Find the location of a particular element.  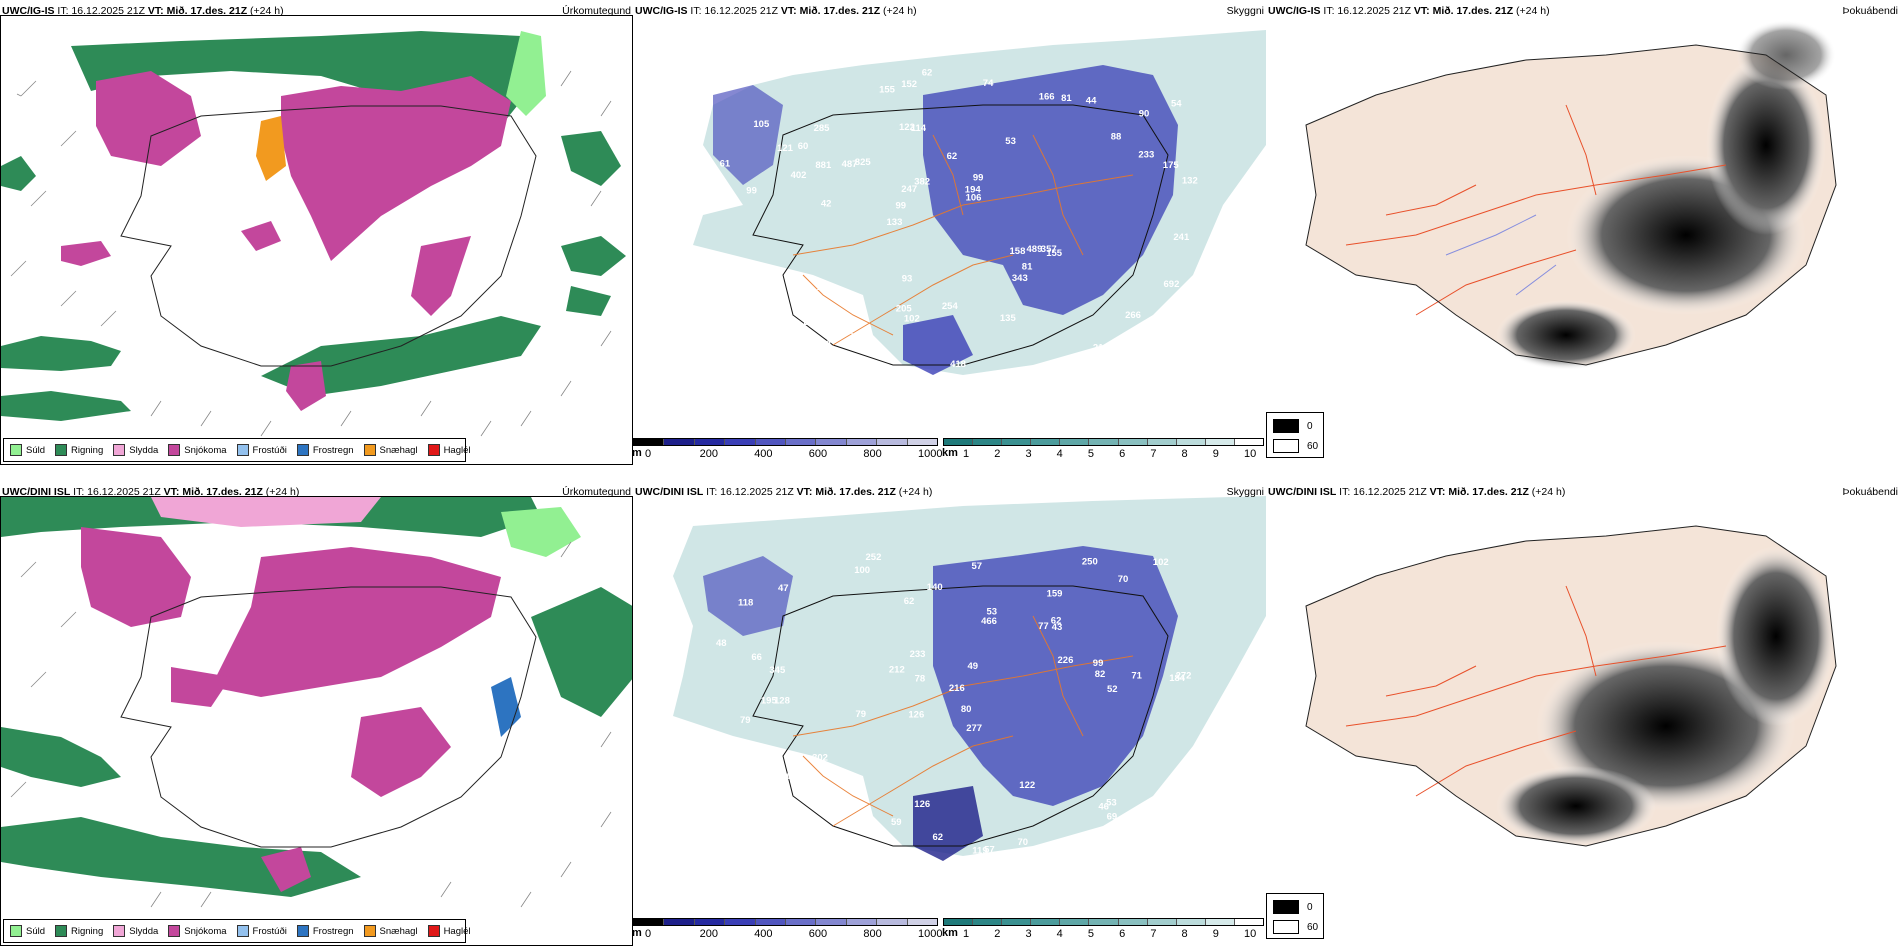

ceiling-value-label: 216 is located at coordinates (1101, 348).